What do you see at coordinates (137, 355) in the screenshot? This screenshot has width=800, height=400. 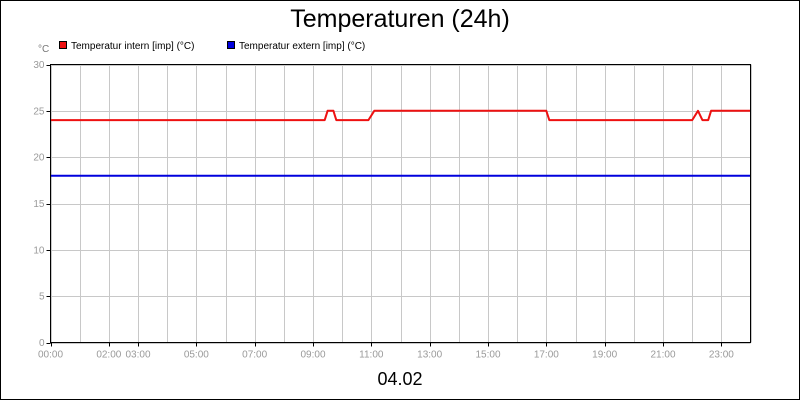 I see `x-tick-label-2: 03:00` at bounding box center [137, 355].